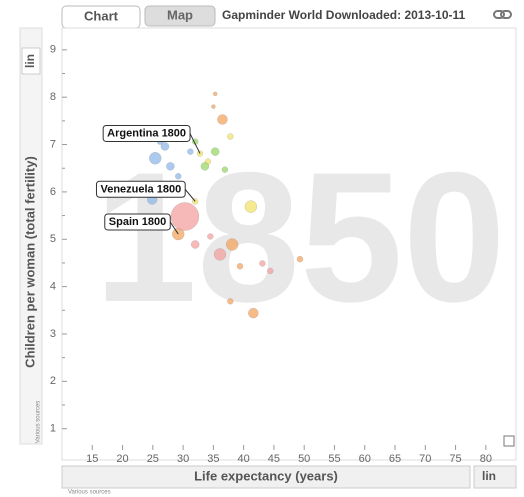 This screenshot has height=497, width=524. Describe the element at coordinates (455, 459) in the screenshot. I see `x-tick-label: 75` at that location.